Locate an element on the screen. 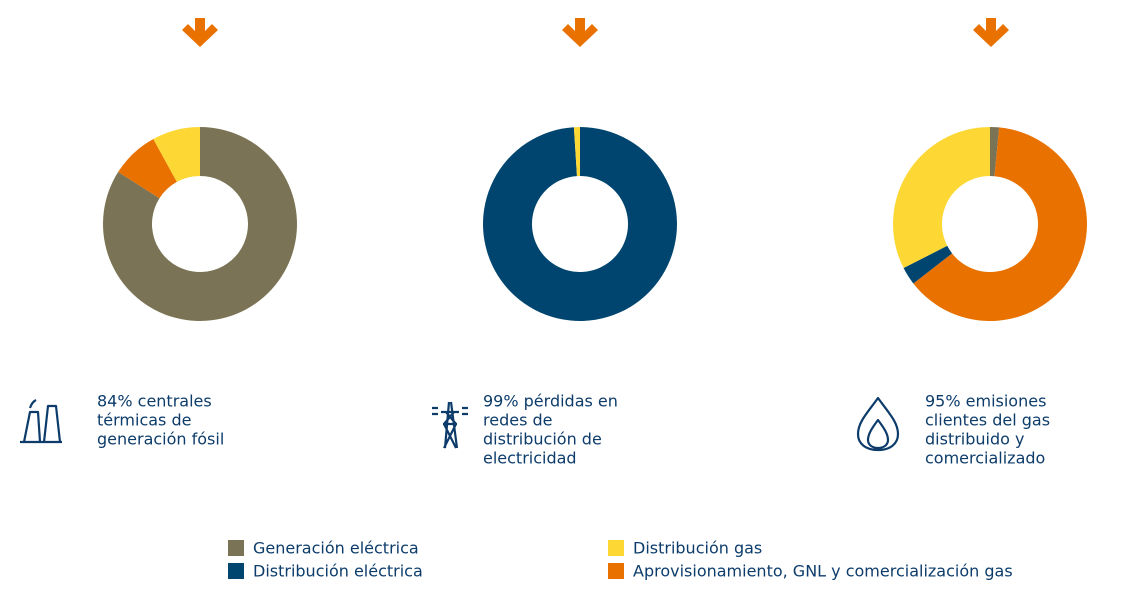  caption-line: electricidad is located at coordinates (530, 458).